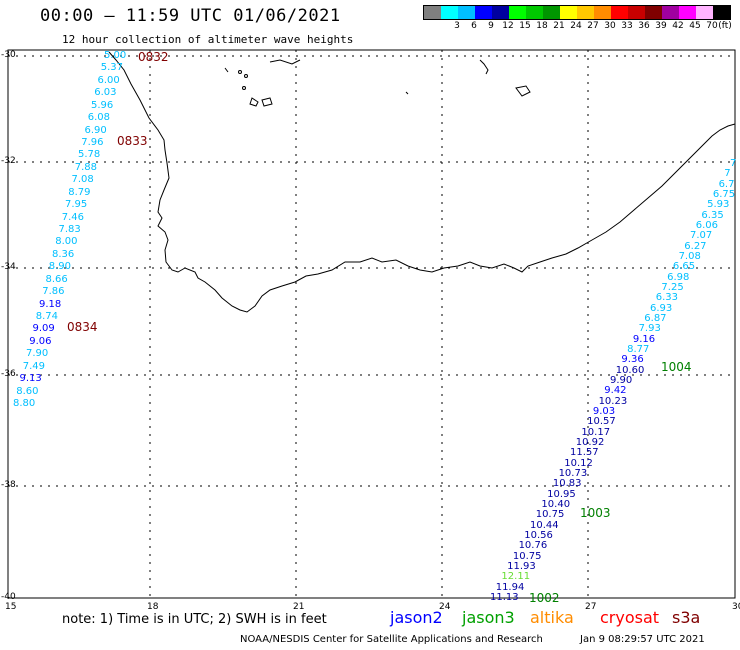 This screenshot has width=740, height=650. Describe the element at coordinates (108, 80) in the screenshot. I see `wave-height-west: 6.00` at that location.